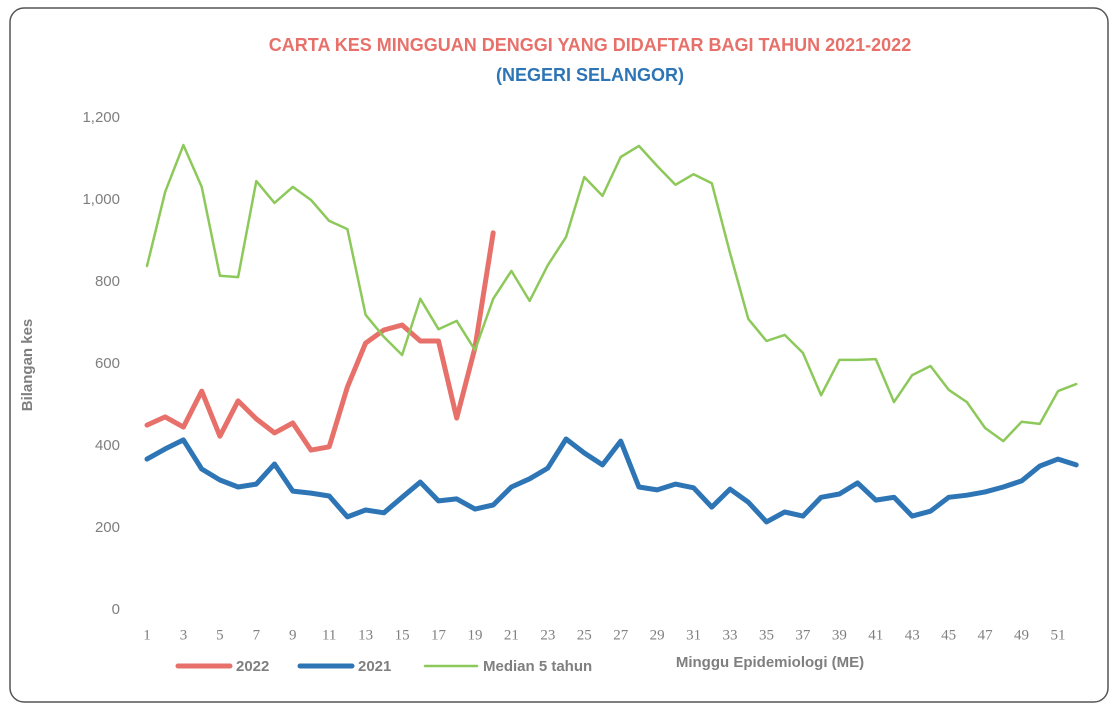 Image resolution: width=1116 pixels, height=710 pixels. Describe the element at coordinates (184, 635) in the screenshot. I see `x-tick-label: 3` at that location.